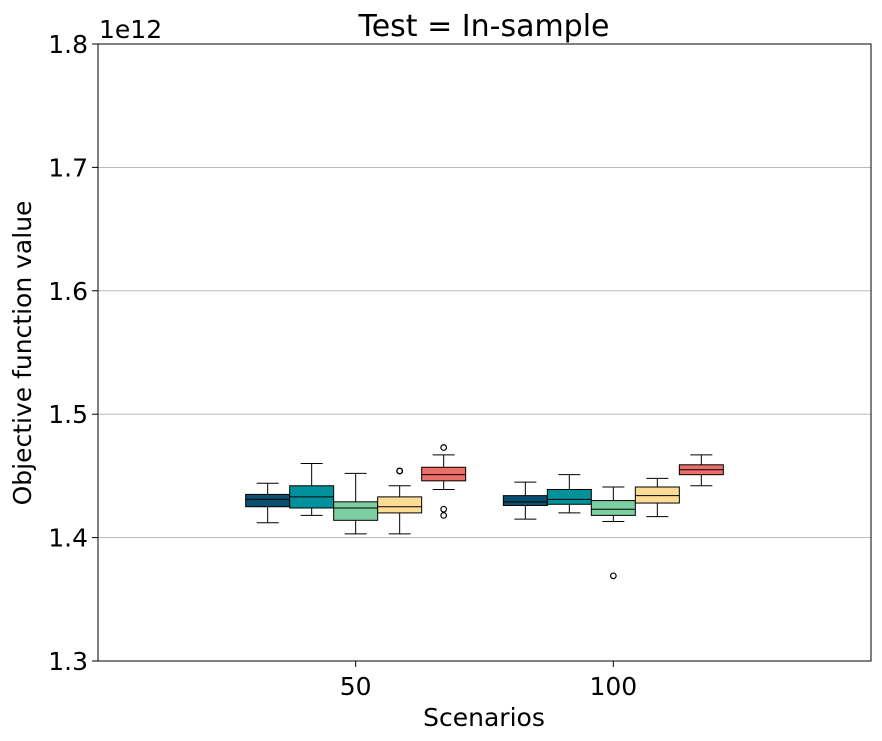 The image size is (882, 741). Describe the element at coordinates (613, 686) in the screenshot. I see `x-tick-label: 100` at that location.